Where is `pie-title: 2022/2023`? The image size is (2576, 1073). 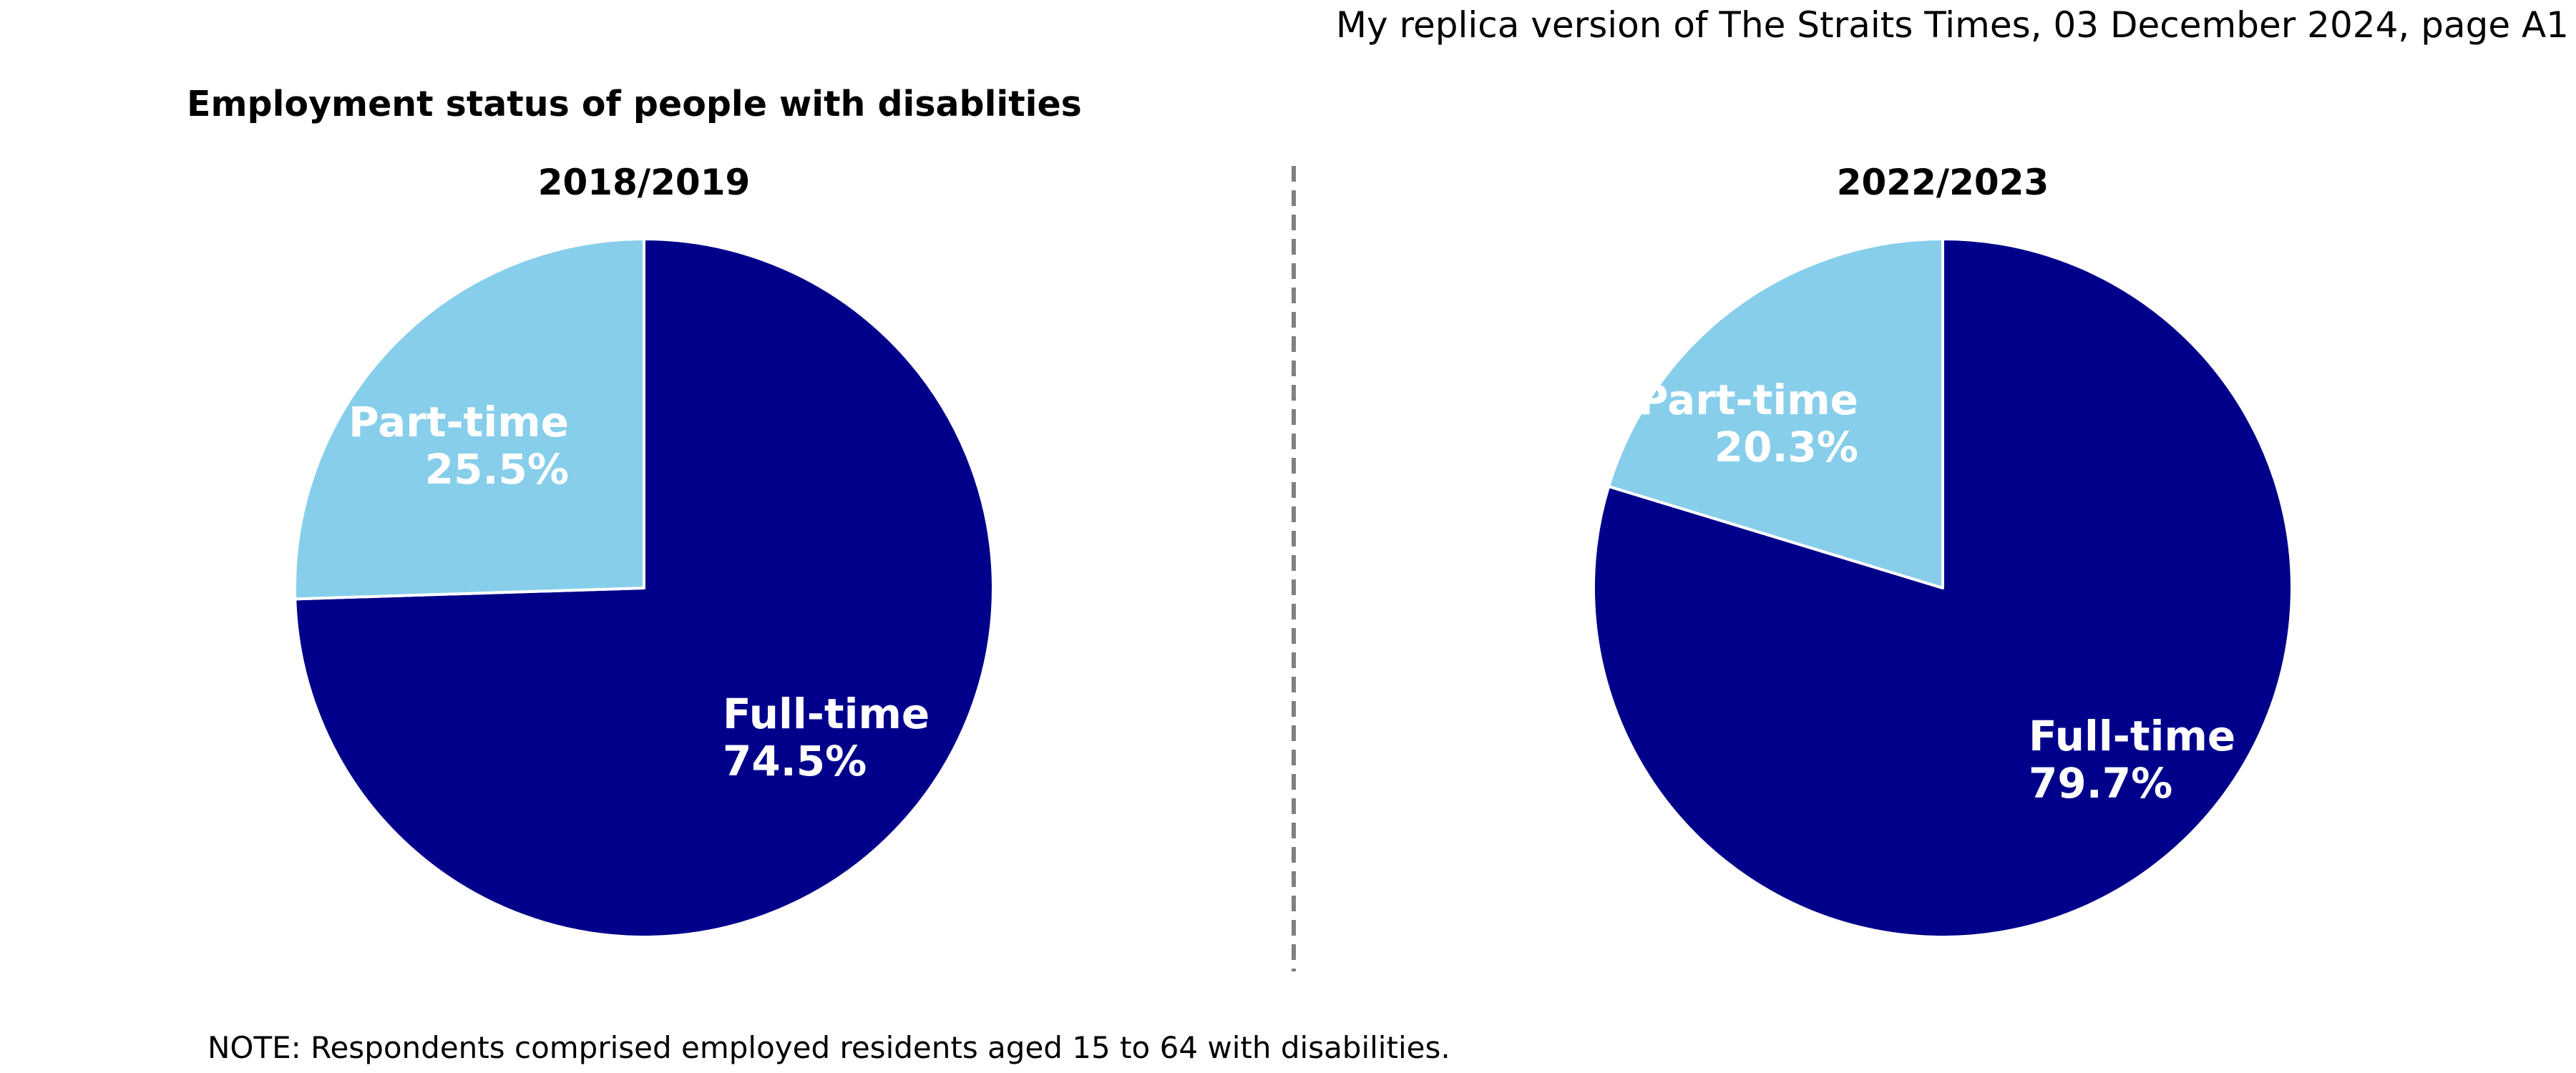
pie-title: 2022/2023 is located at coordinates (1943, 183).